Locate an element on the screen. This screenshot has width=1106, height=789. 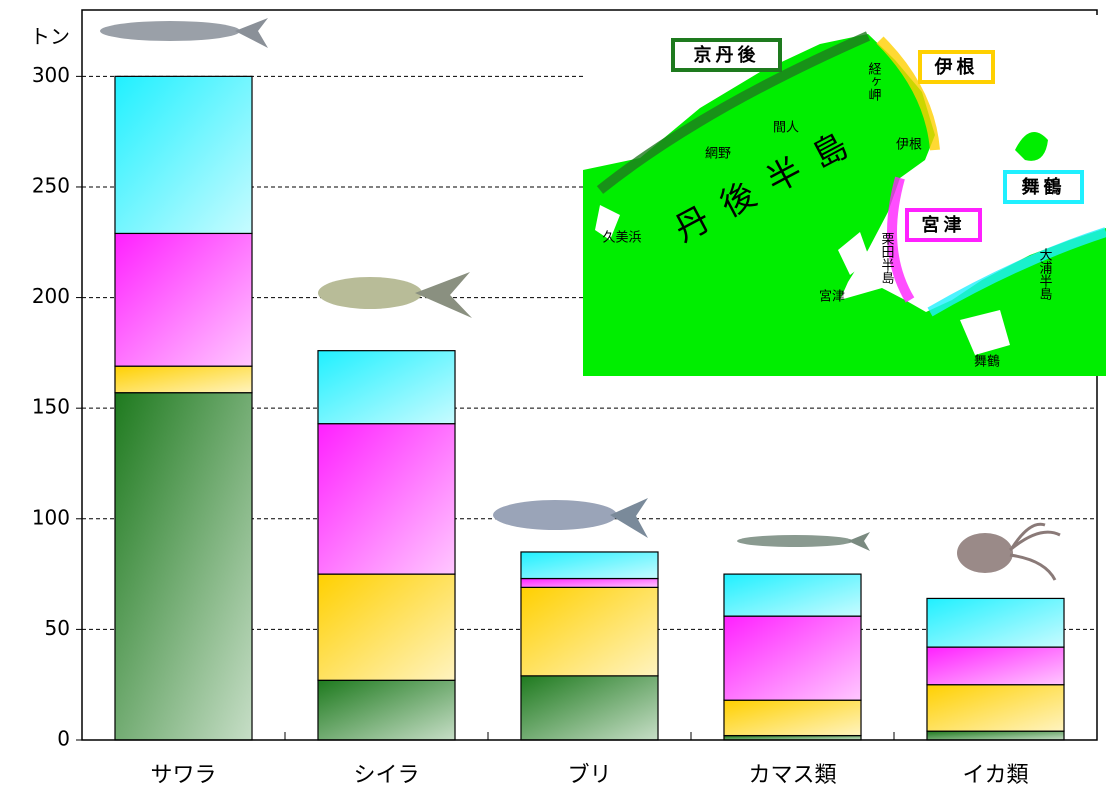
y-axis-label: トン is located at coordinates (50, 37).